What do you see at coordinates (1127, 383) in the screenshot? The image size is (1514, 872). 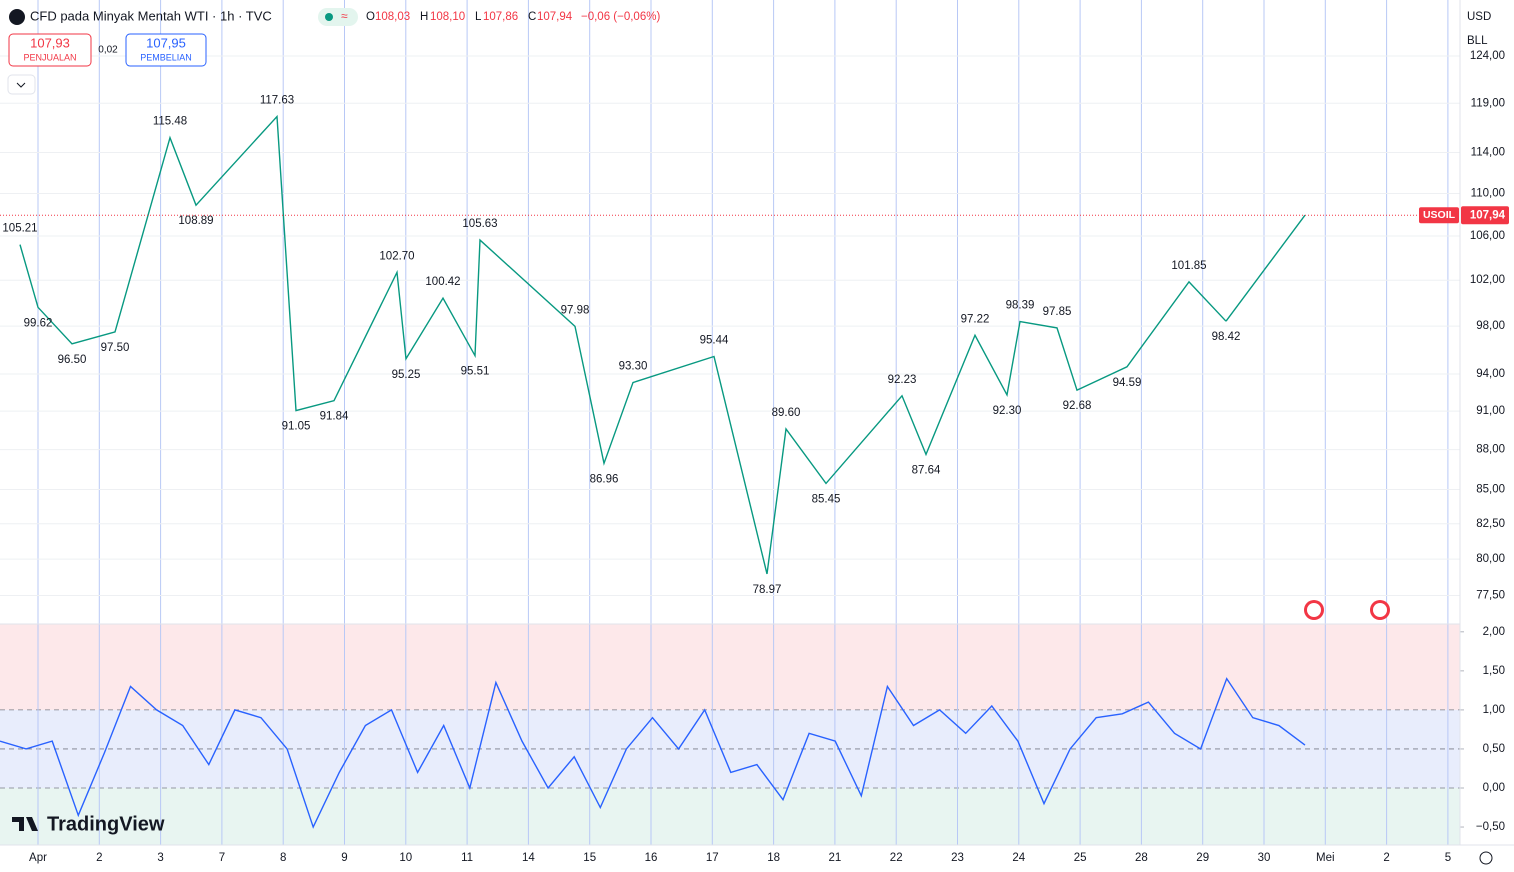 I see `price-extreme-label: 94.59` at bounding box center [1127, 383].